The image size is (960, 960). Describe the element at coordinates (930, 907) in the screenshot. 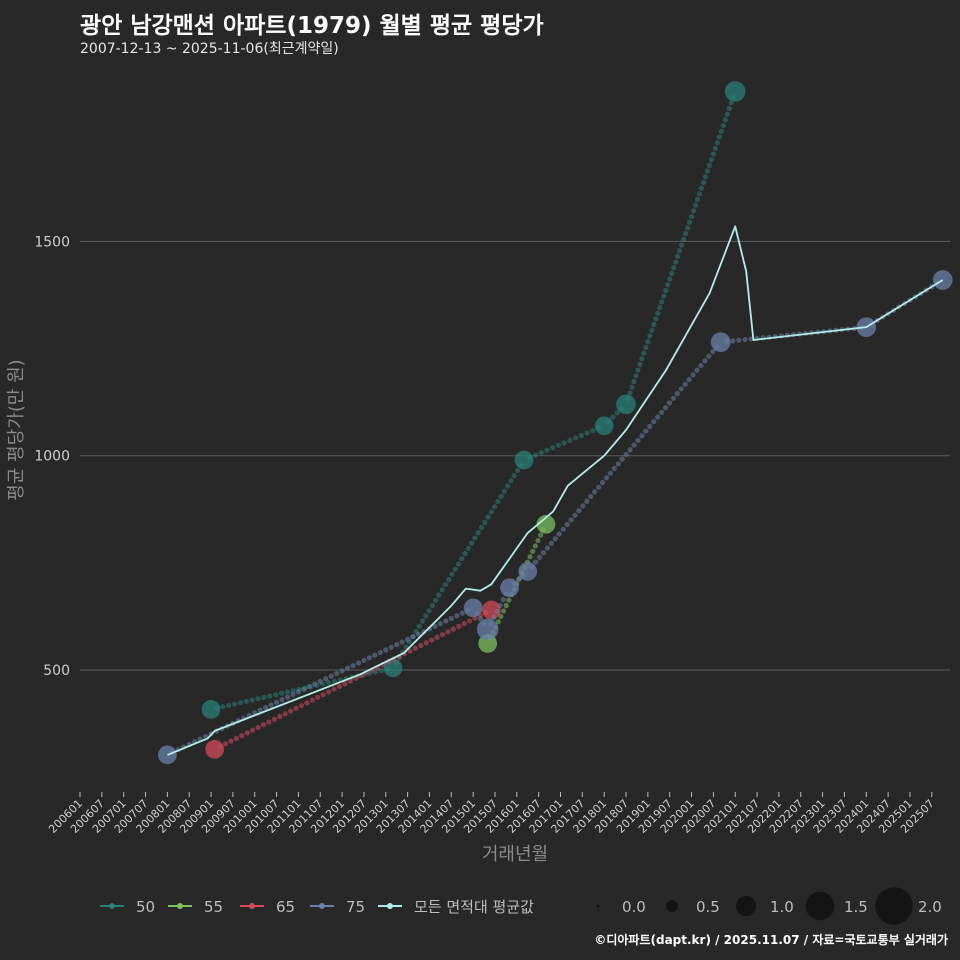

I see `legend-size-label: 2.0` at that location.